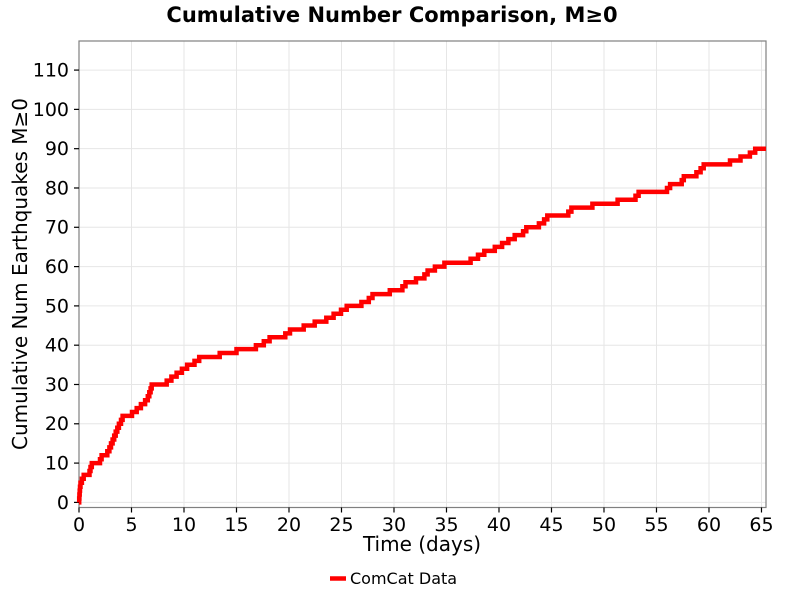 The image size is (800, 600). What do you see at coordinates (709, 525) in the screenshot?
I see `x-tick-label: 60` at bounding box center [709, 525].